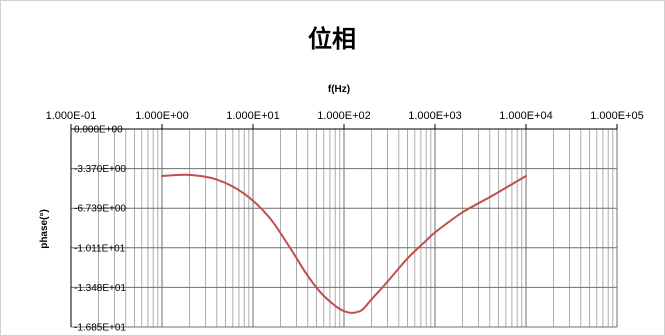 The width and height of the screenshot is (665, 336). Describe the element at coordinates (339, 89) in the screenshot. I see `x-axis-label: f(Hz)` at that location.